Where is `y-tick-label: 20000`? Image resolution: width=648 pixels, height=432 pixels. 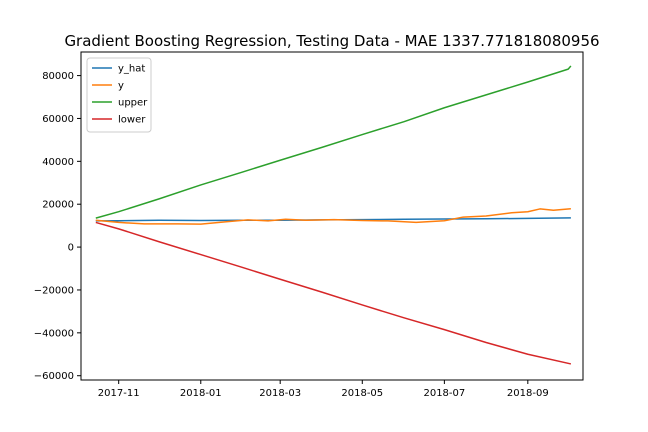
y-tick-label: 20000 is located at coordinates (58, 205).